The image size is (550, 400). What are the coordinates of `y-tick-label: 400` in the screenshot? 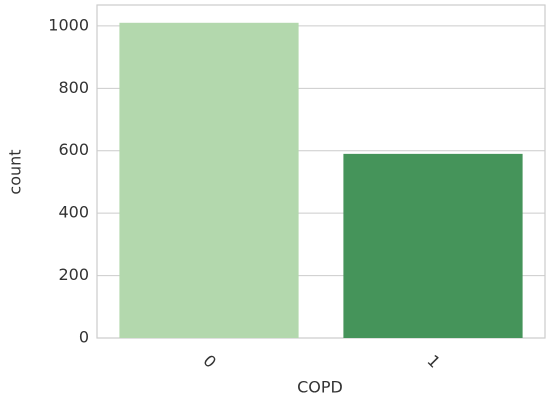 It's located at (73, 212).